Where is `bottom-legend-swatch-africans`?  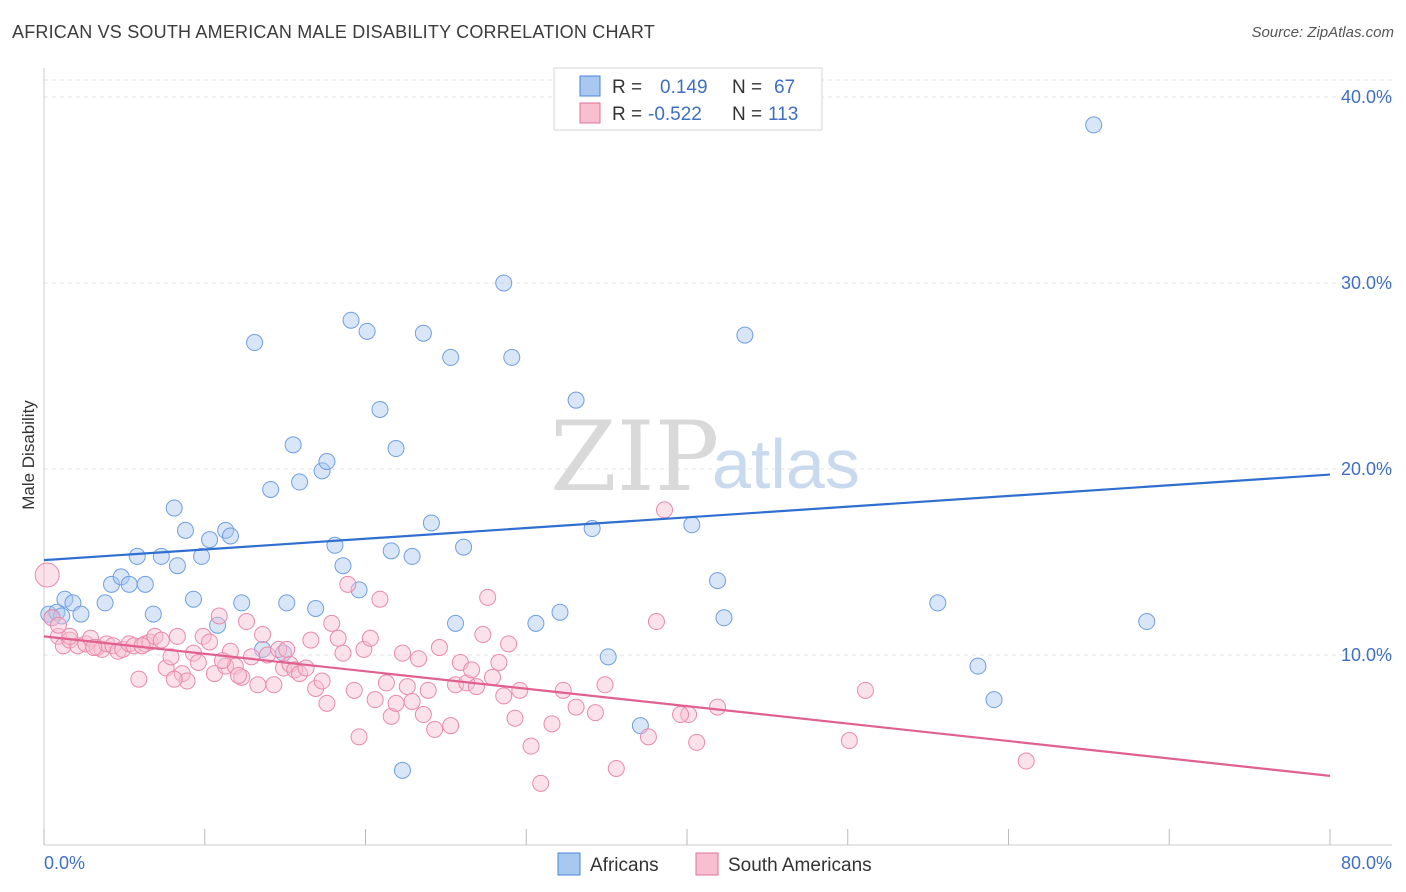
bottom-legend-swatch-africans is located at coordinates (569, 864).